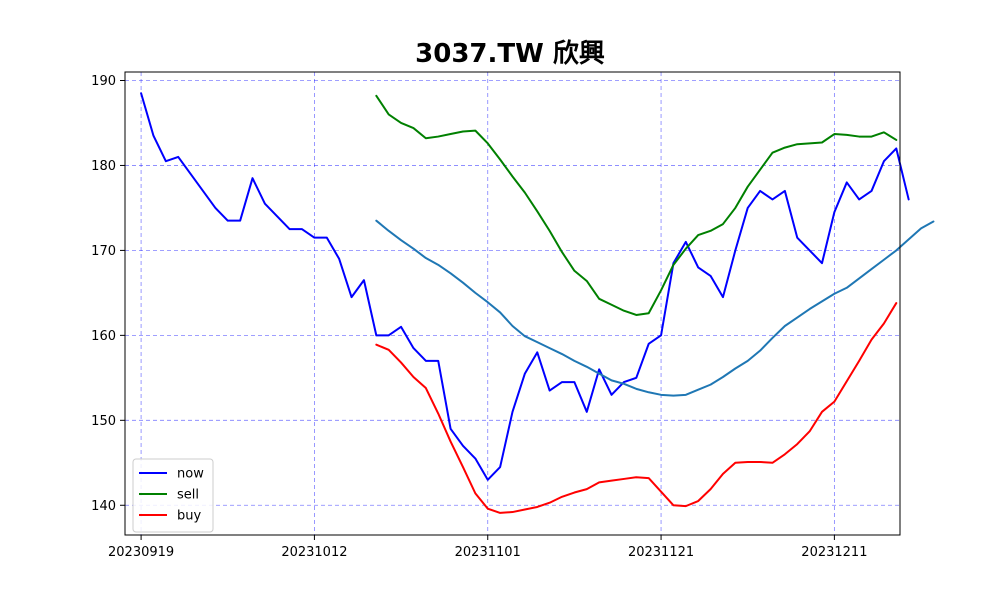  I want to click on y-tick-label: 180, so click(103, 166).